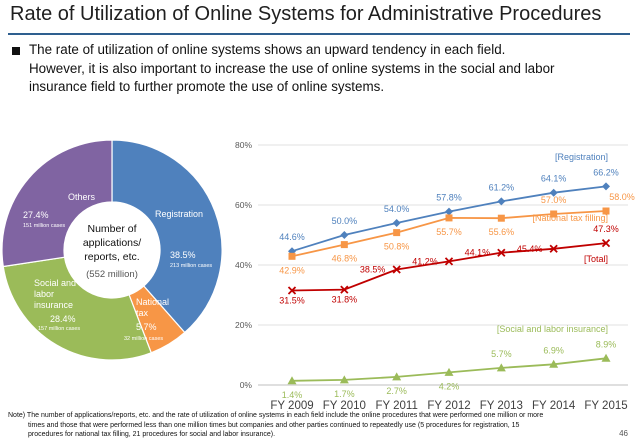  Describe the element at coordinates (570, 218) in the screenshot. I see `series-name-label: [National tax filling]` at that location.